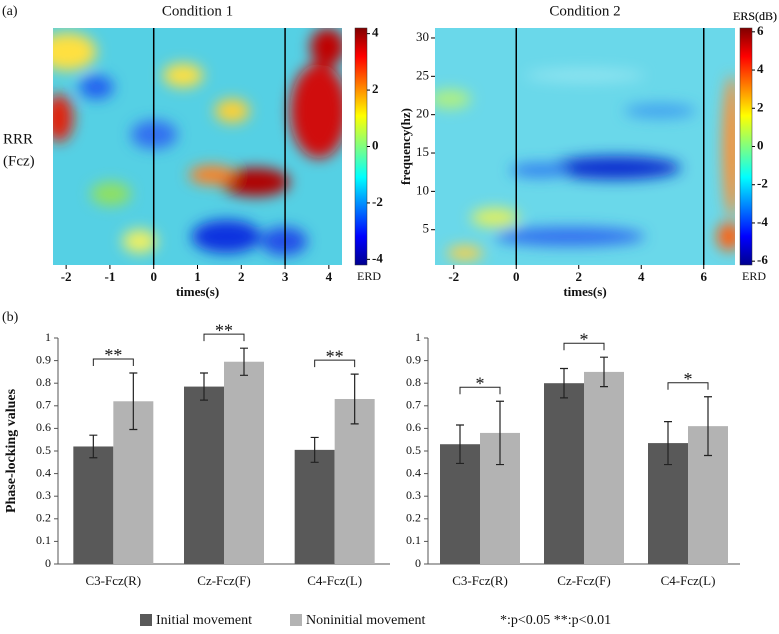 Image resolution: width=779 pixels, height=634 pixels. Describe the element at coordinates (413, 540) in the screenshot. I see `y-tick-label: 0.1` at that location.